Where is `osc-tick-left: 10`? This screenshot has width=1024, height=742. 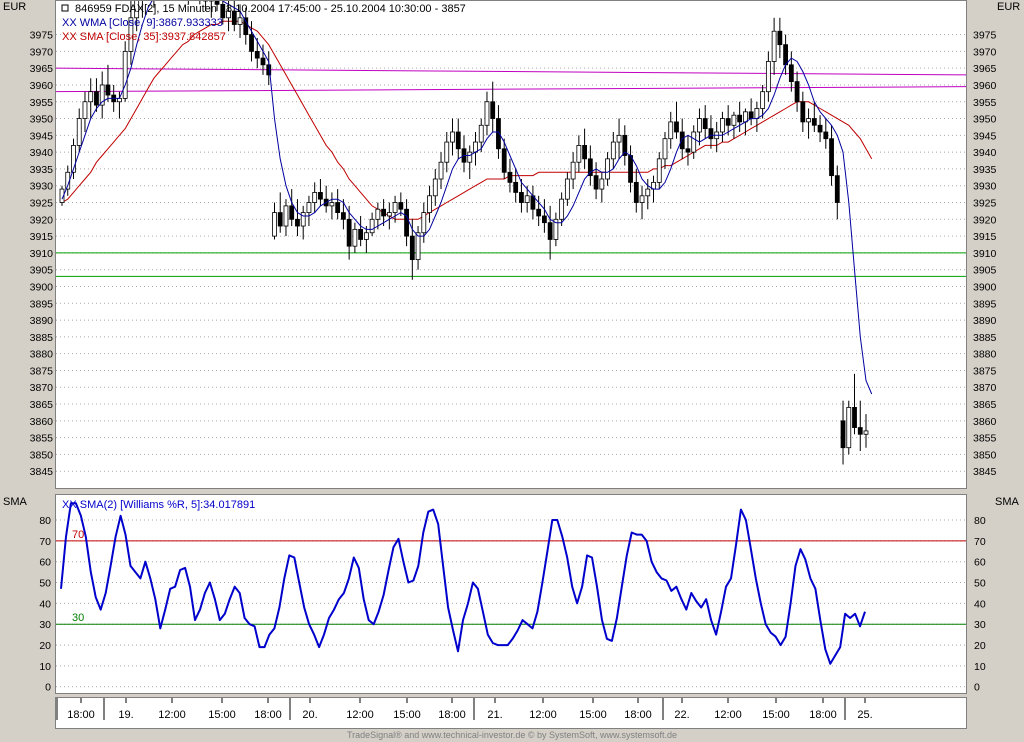
osc-tick-left: 10 is located at coordinates (45, 667).